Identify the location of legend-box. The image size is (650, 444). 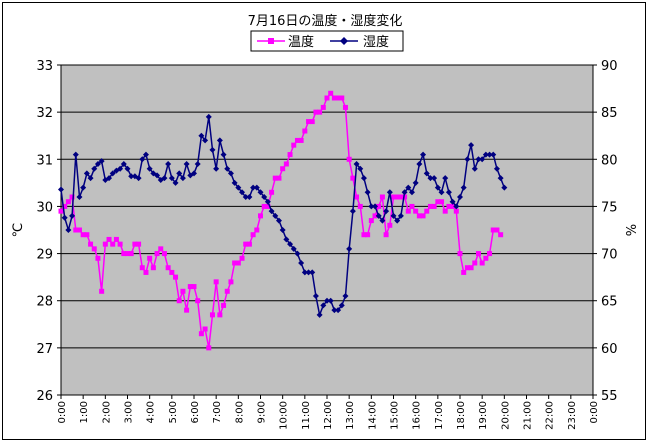
(327, 41).